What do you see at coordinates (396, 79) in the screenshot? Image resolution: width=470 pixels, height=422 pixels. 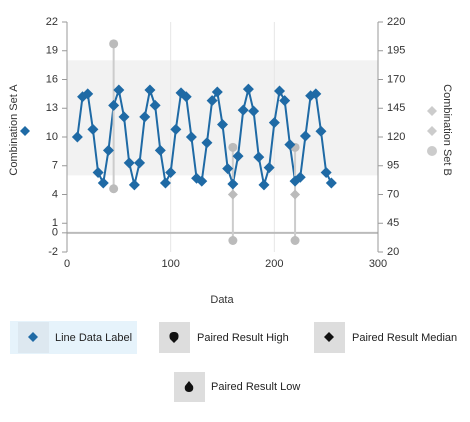 I see `y2-tick-label: 170` at bounding box center [396, 79].